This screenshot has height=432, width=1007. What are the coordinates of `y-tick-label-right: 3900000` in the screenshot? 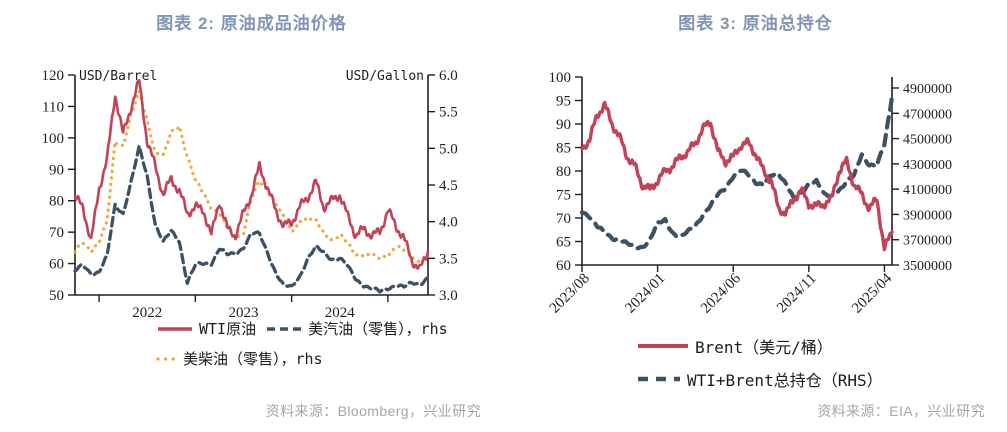 It's located at (927, 215).